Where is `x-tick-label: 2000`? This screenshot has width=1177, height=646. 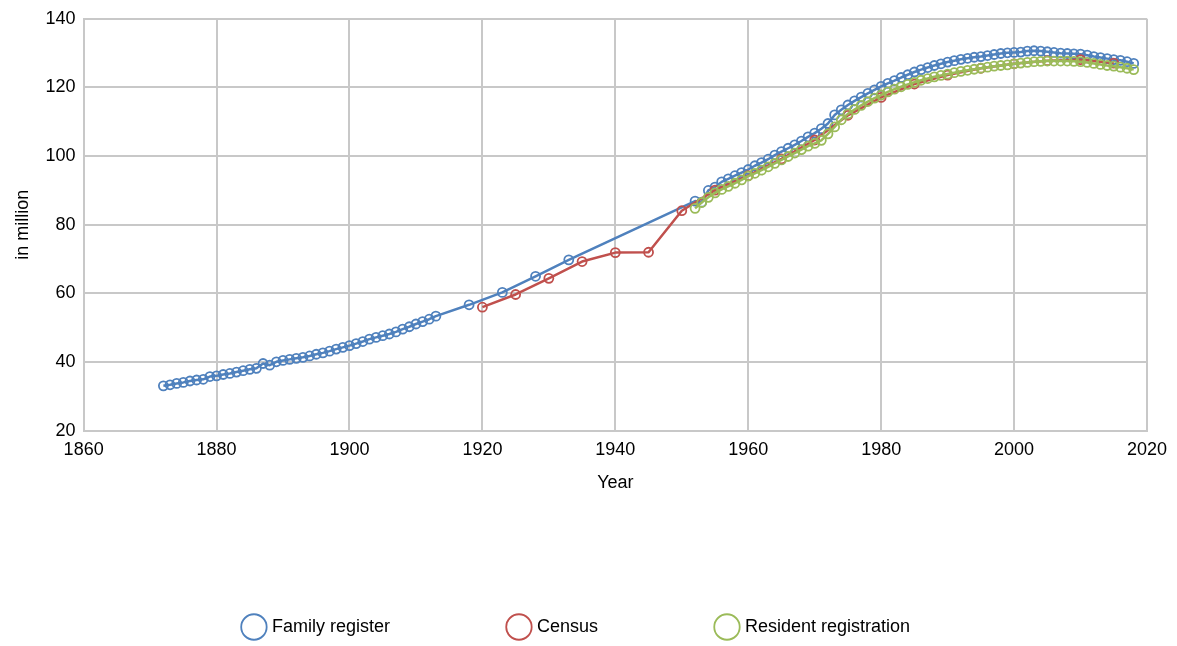
x-tick-label: 2000 is located at coordinates (1014, 448).